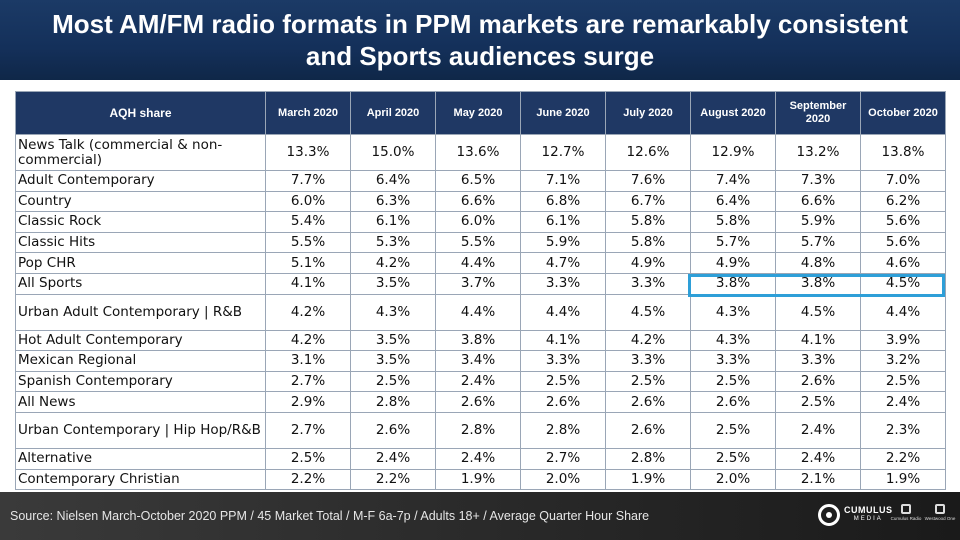 The height and width of the screenshot is (540, 960). Describe the element at coordinates (393, 152) in the screenshot. I see `share-cell: 15.0%` at that location.